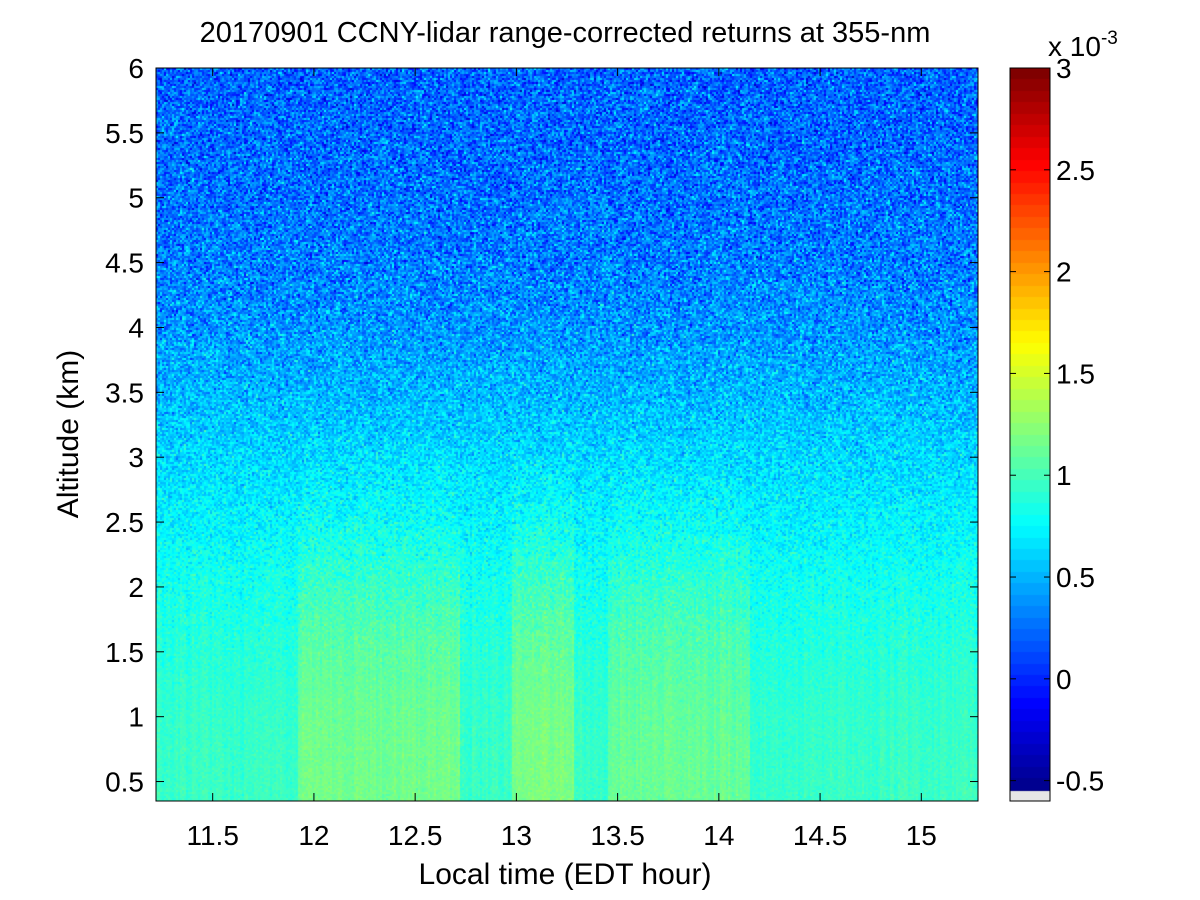  Describe the element at coordinates (415, 835) in the screenshot. I see `x-tick-label: 12.5` at that location.